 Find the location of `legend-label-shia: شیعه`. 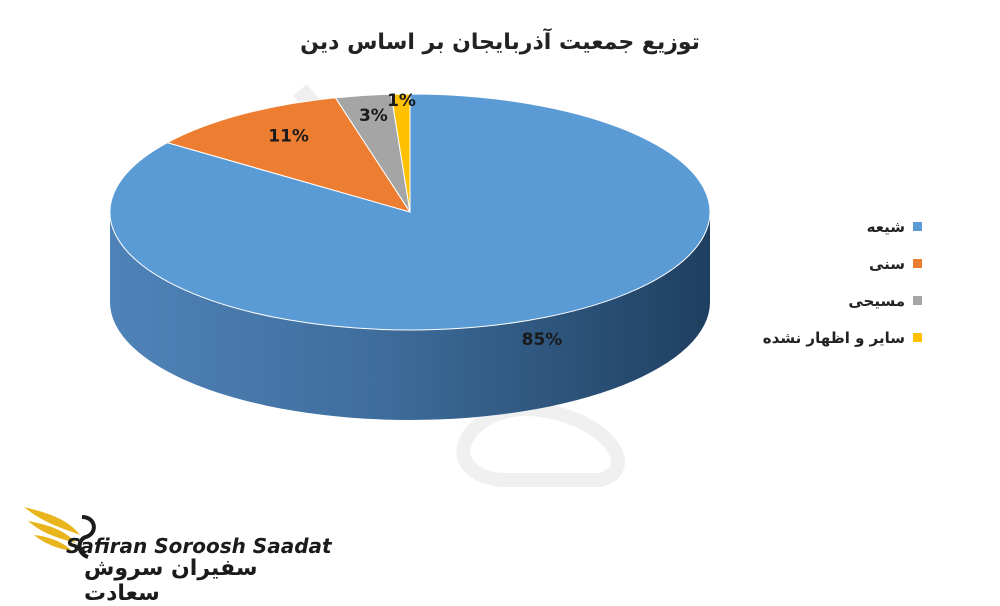

legend-label-shia: شیعه is located at coordinates (885, 226).